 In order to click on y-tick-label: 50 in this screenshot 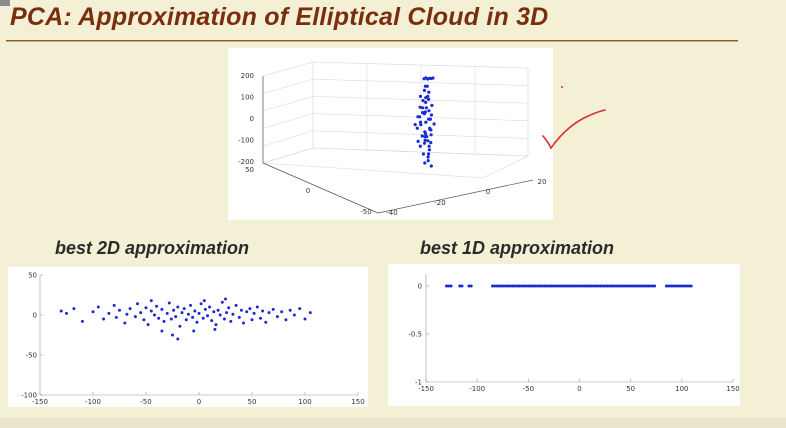, I will do `click(32, 276)`.